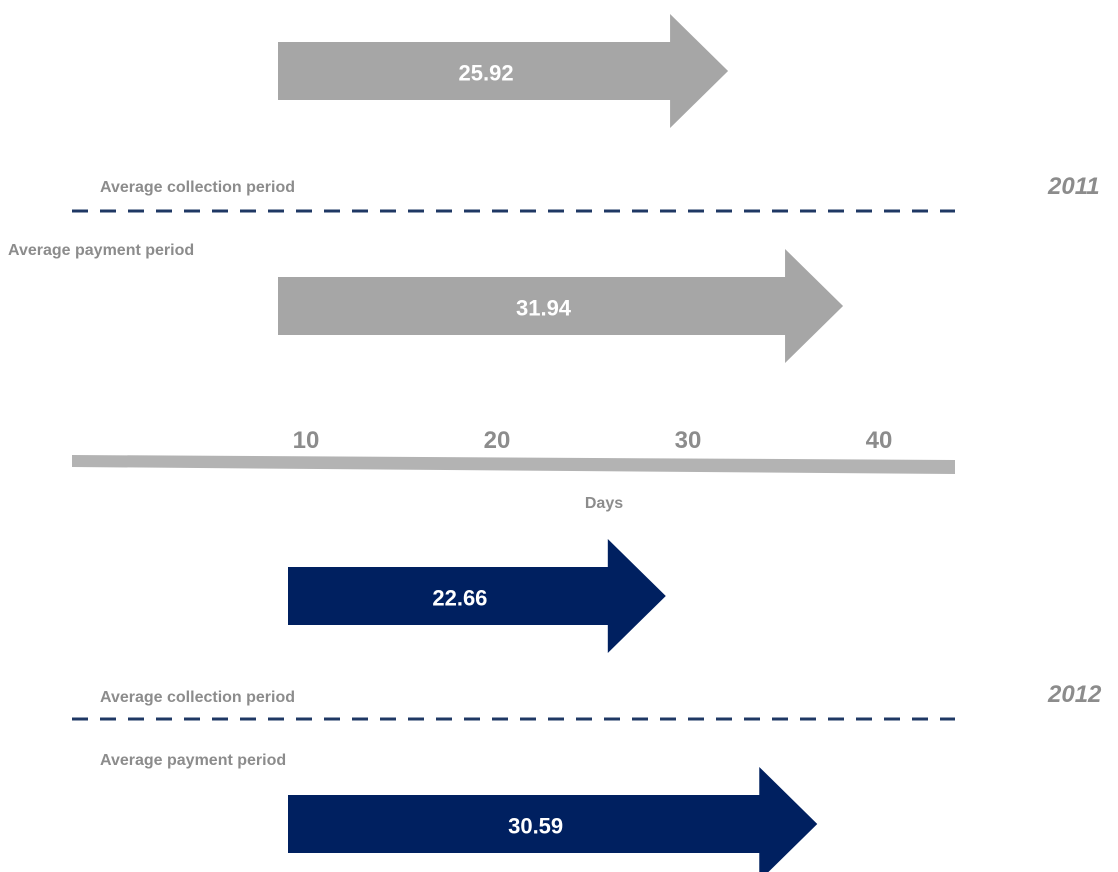 The image size is (1118, 872). I want to click on arrow-2011-payment, so click(561, 306).